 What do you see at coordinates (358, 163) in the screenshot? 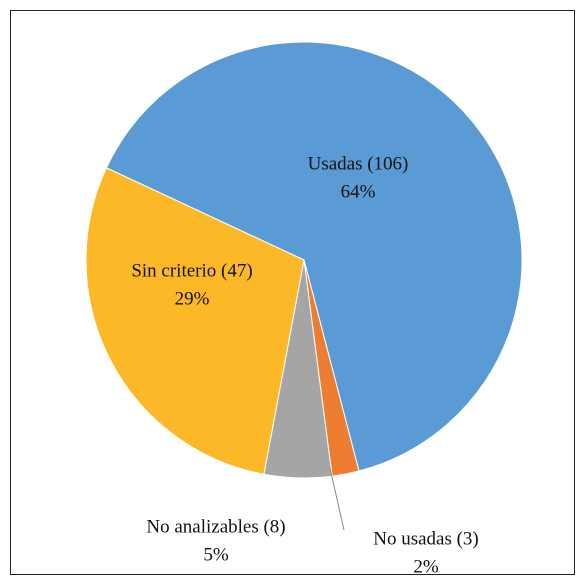
I see `slice-label: Usadas (106)` at bounding box center [358, 163].